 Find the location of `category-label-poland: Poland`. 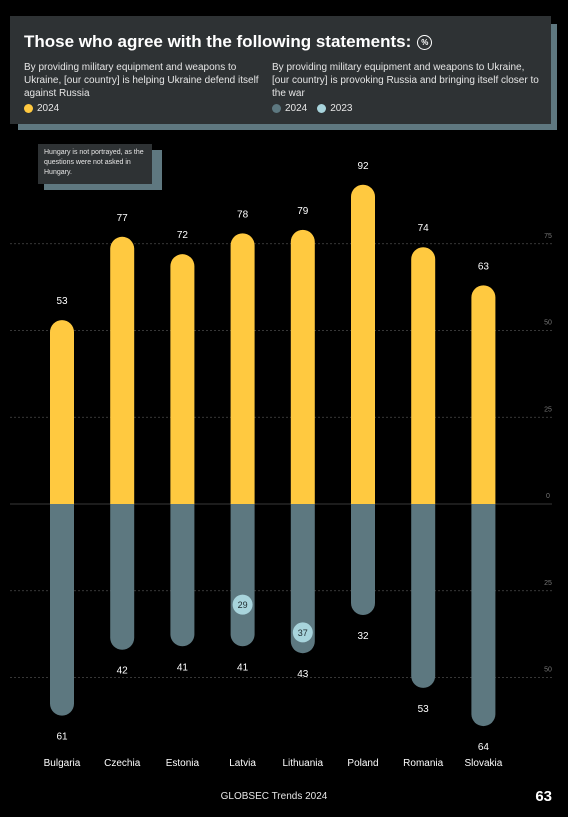

category-label-poland: Poland is located at coordinates (362, 763).